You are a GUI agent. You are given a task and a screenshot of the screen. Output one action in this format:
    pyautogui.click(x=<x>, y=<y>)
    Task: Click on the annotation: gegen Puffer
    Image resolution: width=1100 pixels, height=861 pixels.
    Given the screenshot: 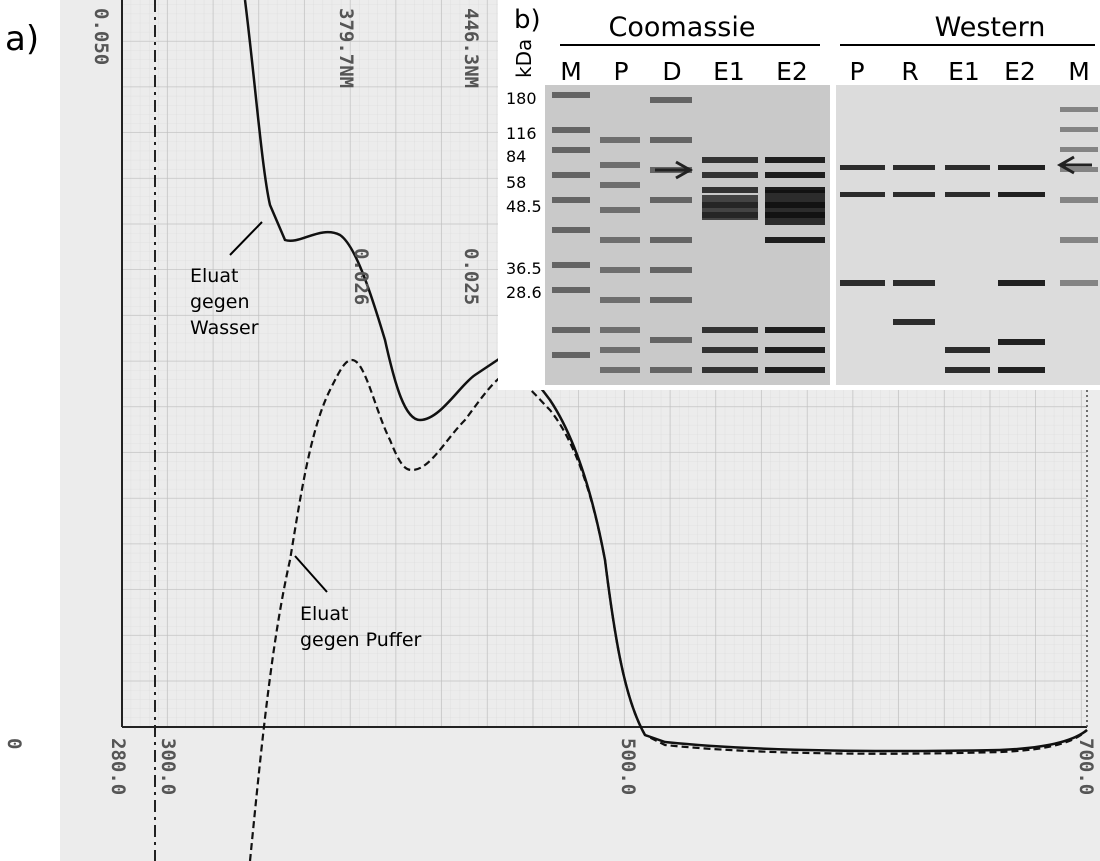 What is the action you would take?
    pyautogui.click(x=361, y=640)
    